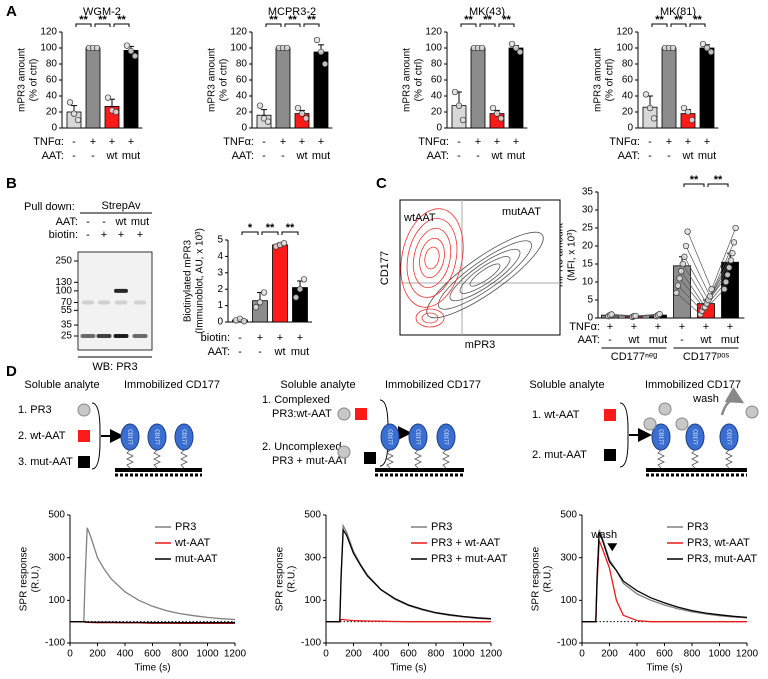 The image size is (768, 679). What do you see at coordinates (521, 212) in the screenshot?
I see `population-label: mutAAT` at bounding box center [521, 212].